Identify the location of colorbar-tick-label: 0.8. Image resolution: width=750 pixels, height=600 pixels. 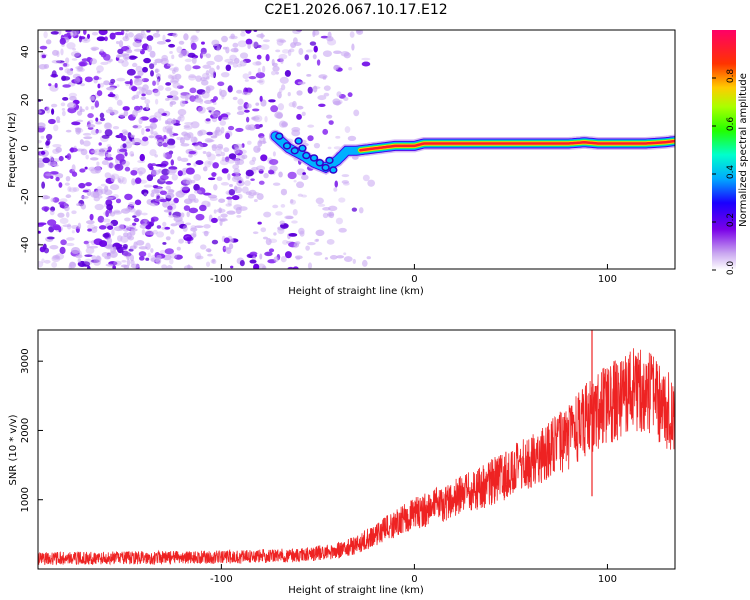
(731, 76).